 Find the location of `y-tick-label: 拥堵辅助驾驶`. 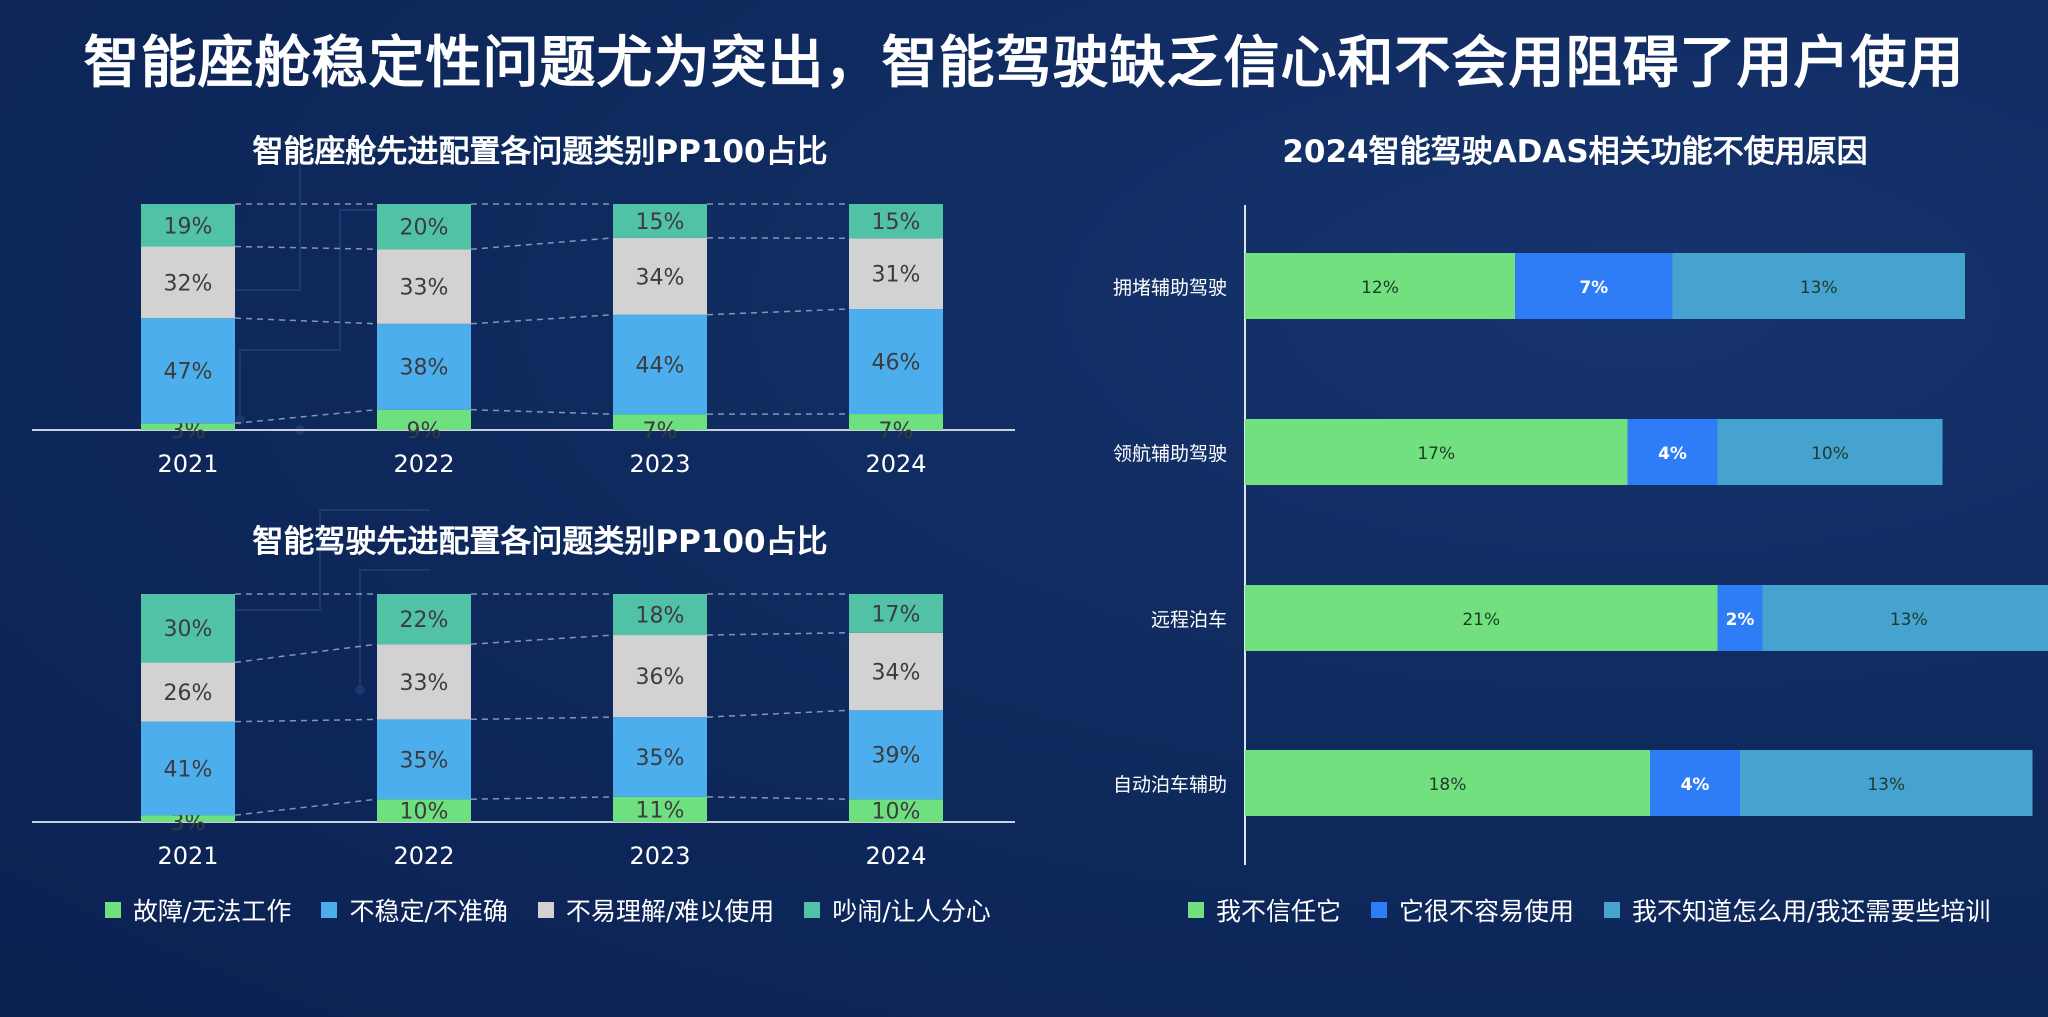

y-tick-label: 拥堵辅助驾驶 is located at coordinates (1170, 288).